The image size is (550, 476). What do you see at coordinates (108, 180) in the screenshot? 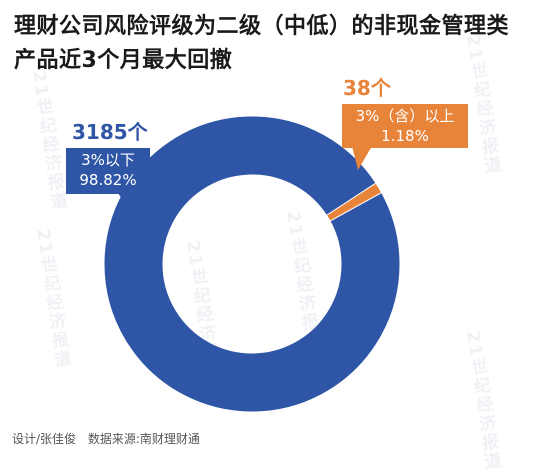
I see `segment-percent-label: 98.82%` at bounding box center [108, 180].